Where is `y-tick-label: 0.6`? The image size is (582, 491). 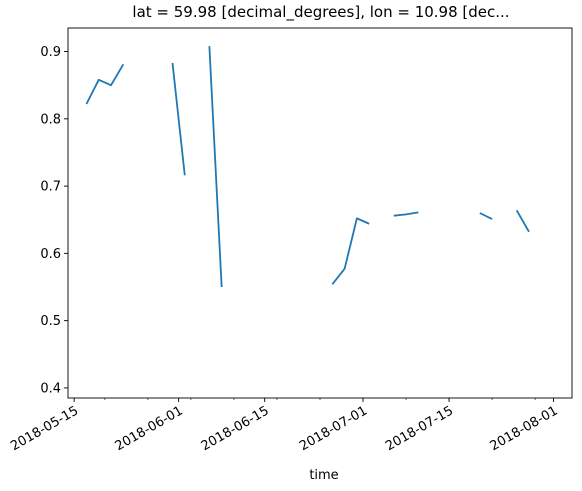 y-tick-label: 0.6 is located at coordinates (50, 254).